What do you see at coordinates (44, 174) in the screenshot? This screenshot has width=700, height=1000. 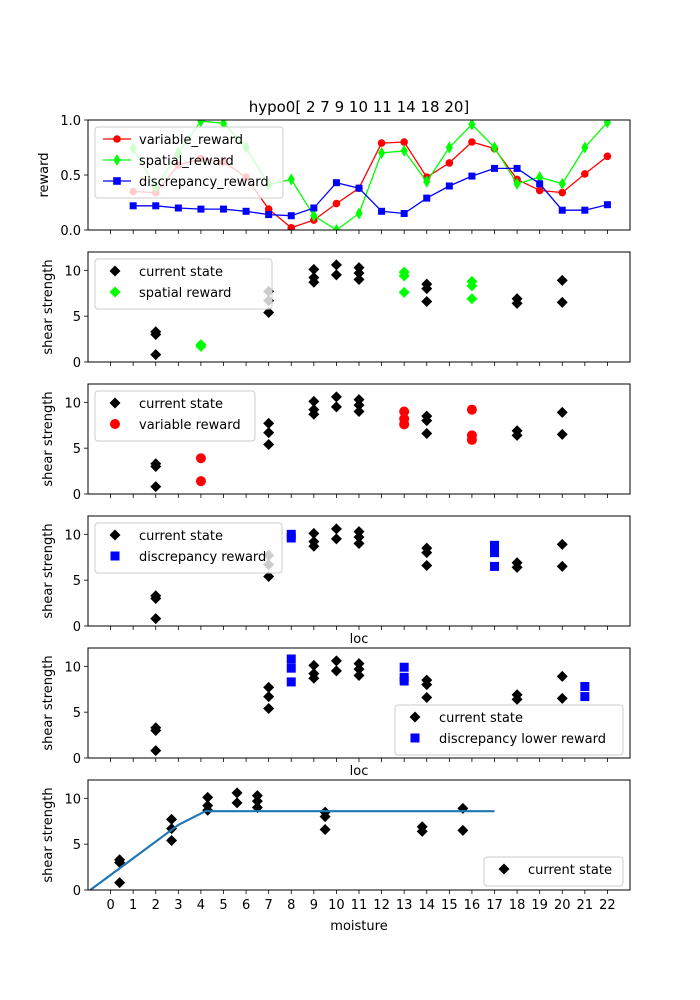 I see `y-axis-label: reward` at bounding box center [44, 174].